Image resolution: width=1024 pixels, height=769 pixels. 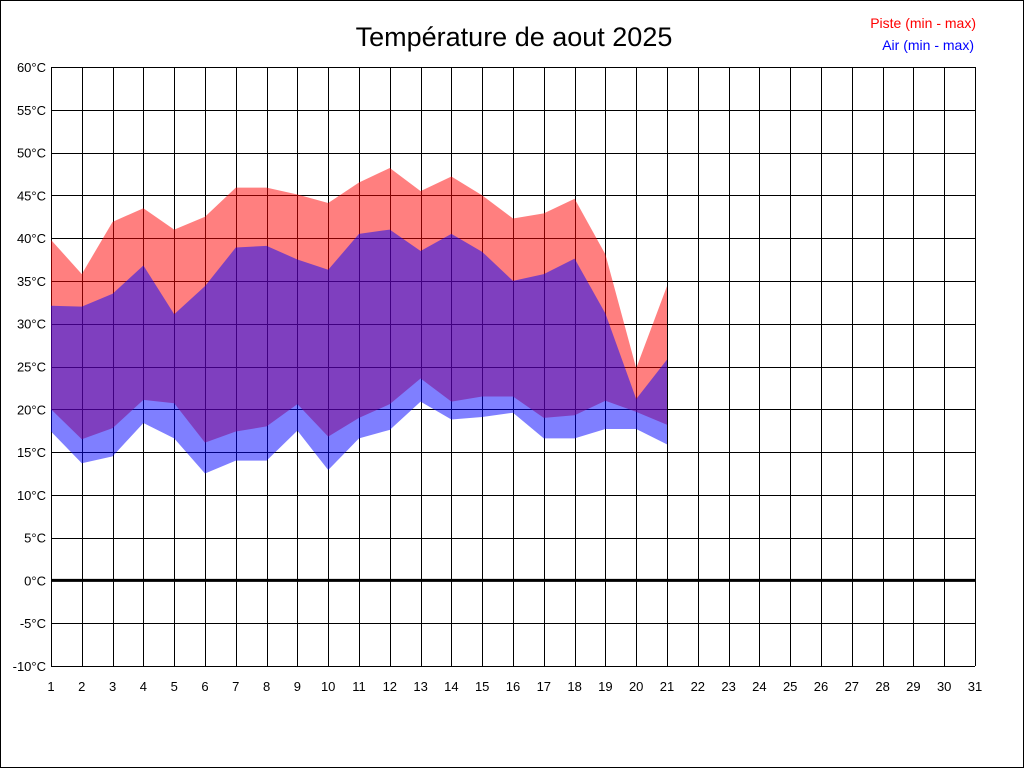 What do you see at coordinates (975, 686) in the screenshot?
I see `x-tick-label: 31` at bounding box center [975, 686].